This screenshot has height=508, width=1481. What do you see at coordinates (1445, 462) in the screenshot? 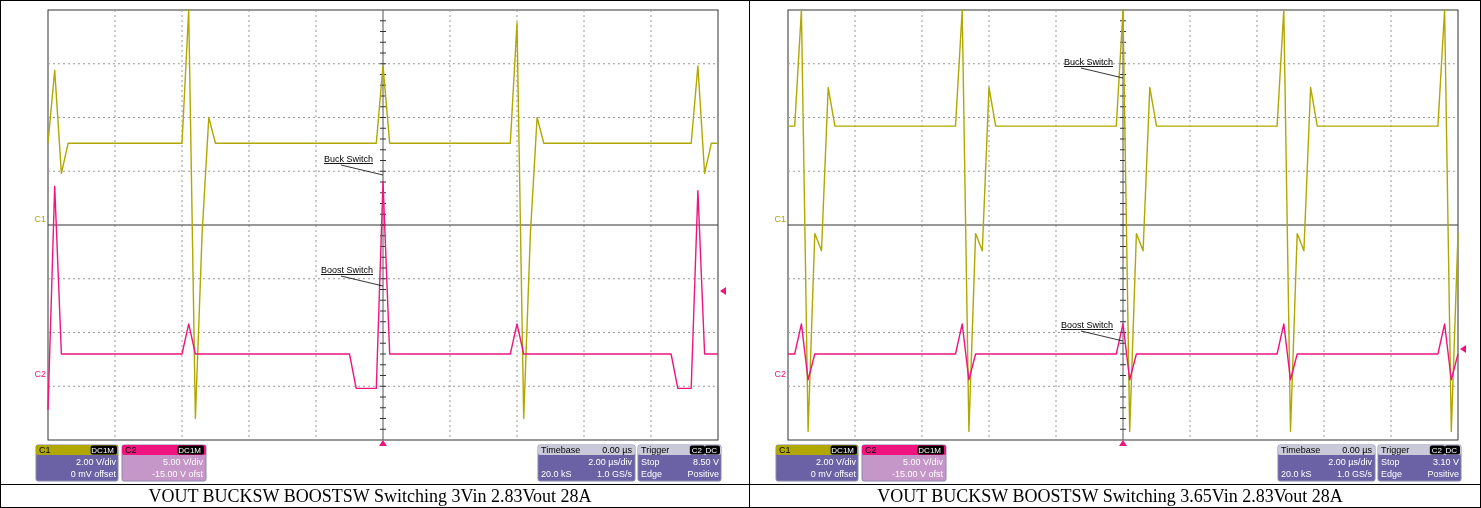
I see `text: 3.10 V` at bounding box center [1445, 462].